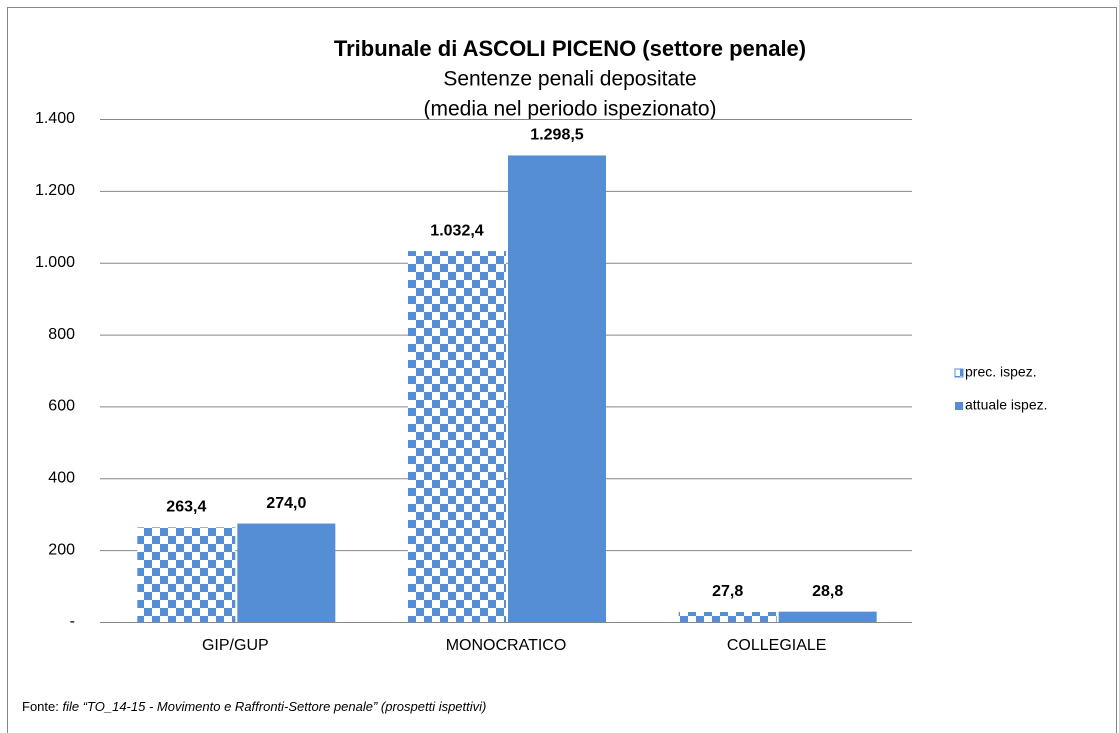 The width and height of the screenshot is (1119, 733). What do you see at coordinates (186, 507) in the screenshot?
I see `data-label: 263,4` at bounding box center [186, 507].